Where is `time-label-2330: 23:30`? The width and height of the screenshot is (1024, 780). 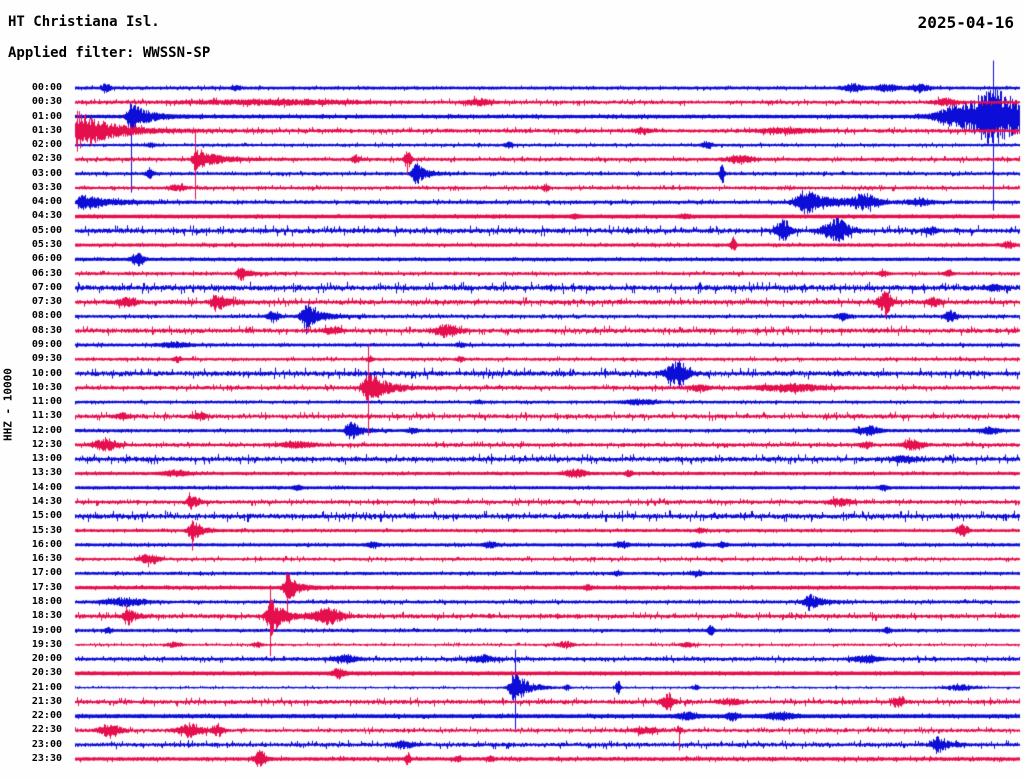 time-label-2330: 23:30 is located at coordinates (46, 758).